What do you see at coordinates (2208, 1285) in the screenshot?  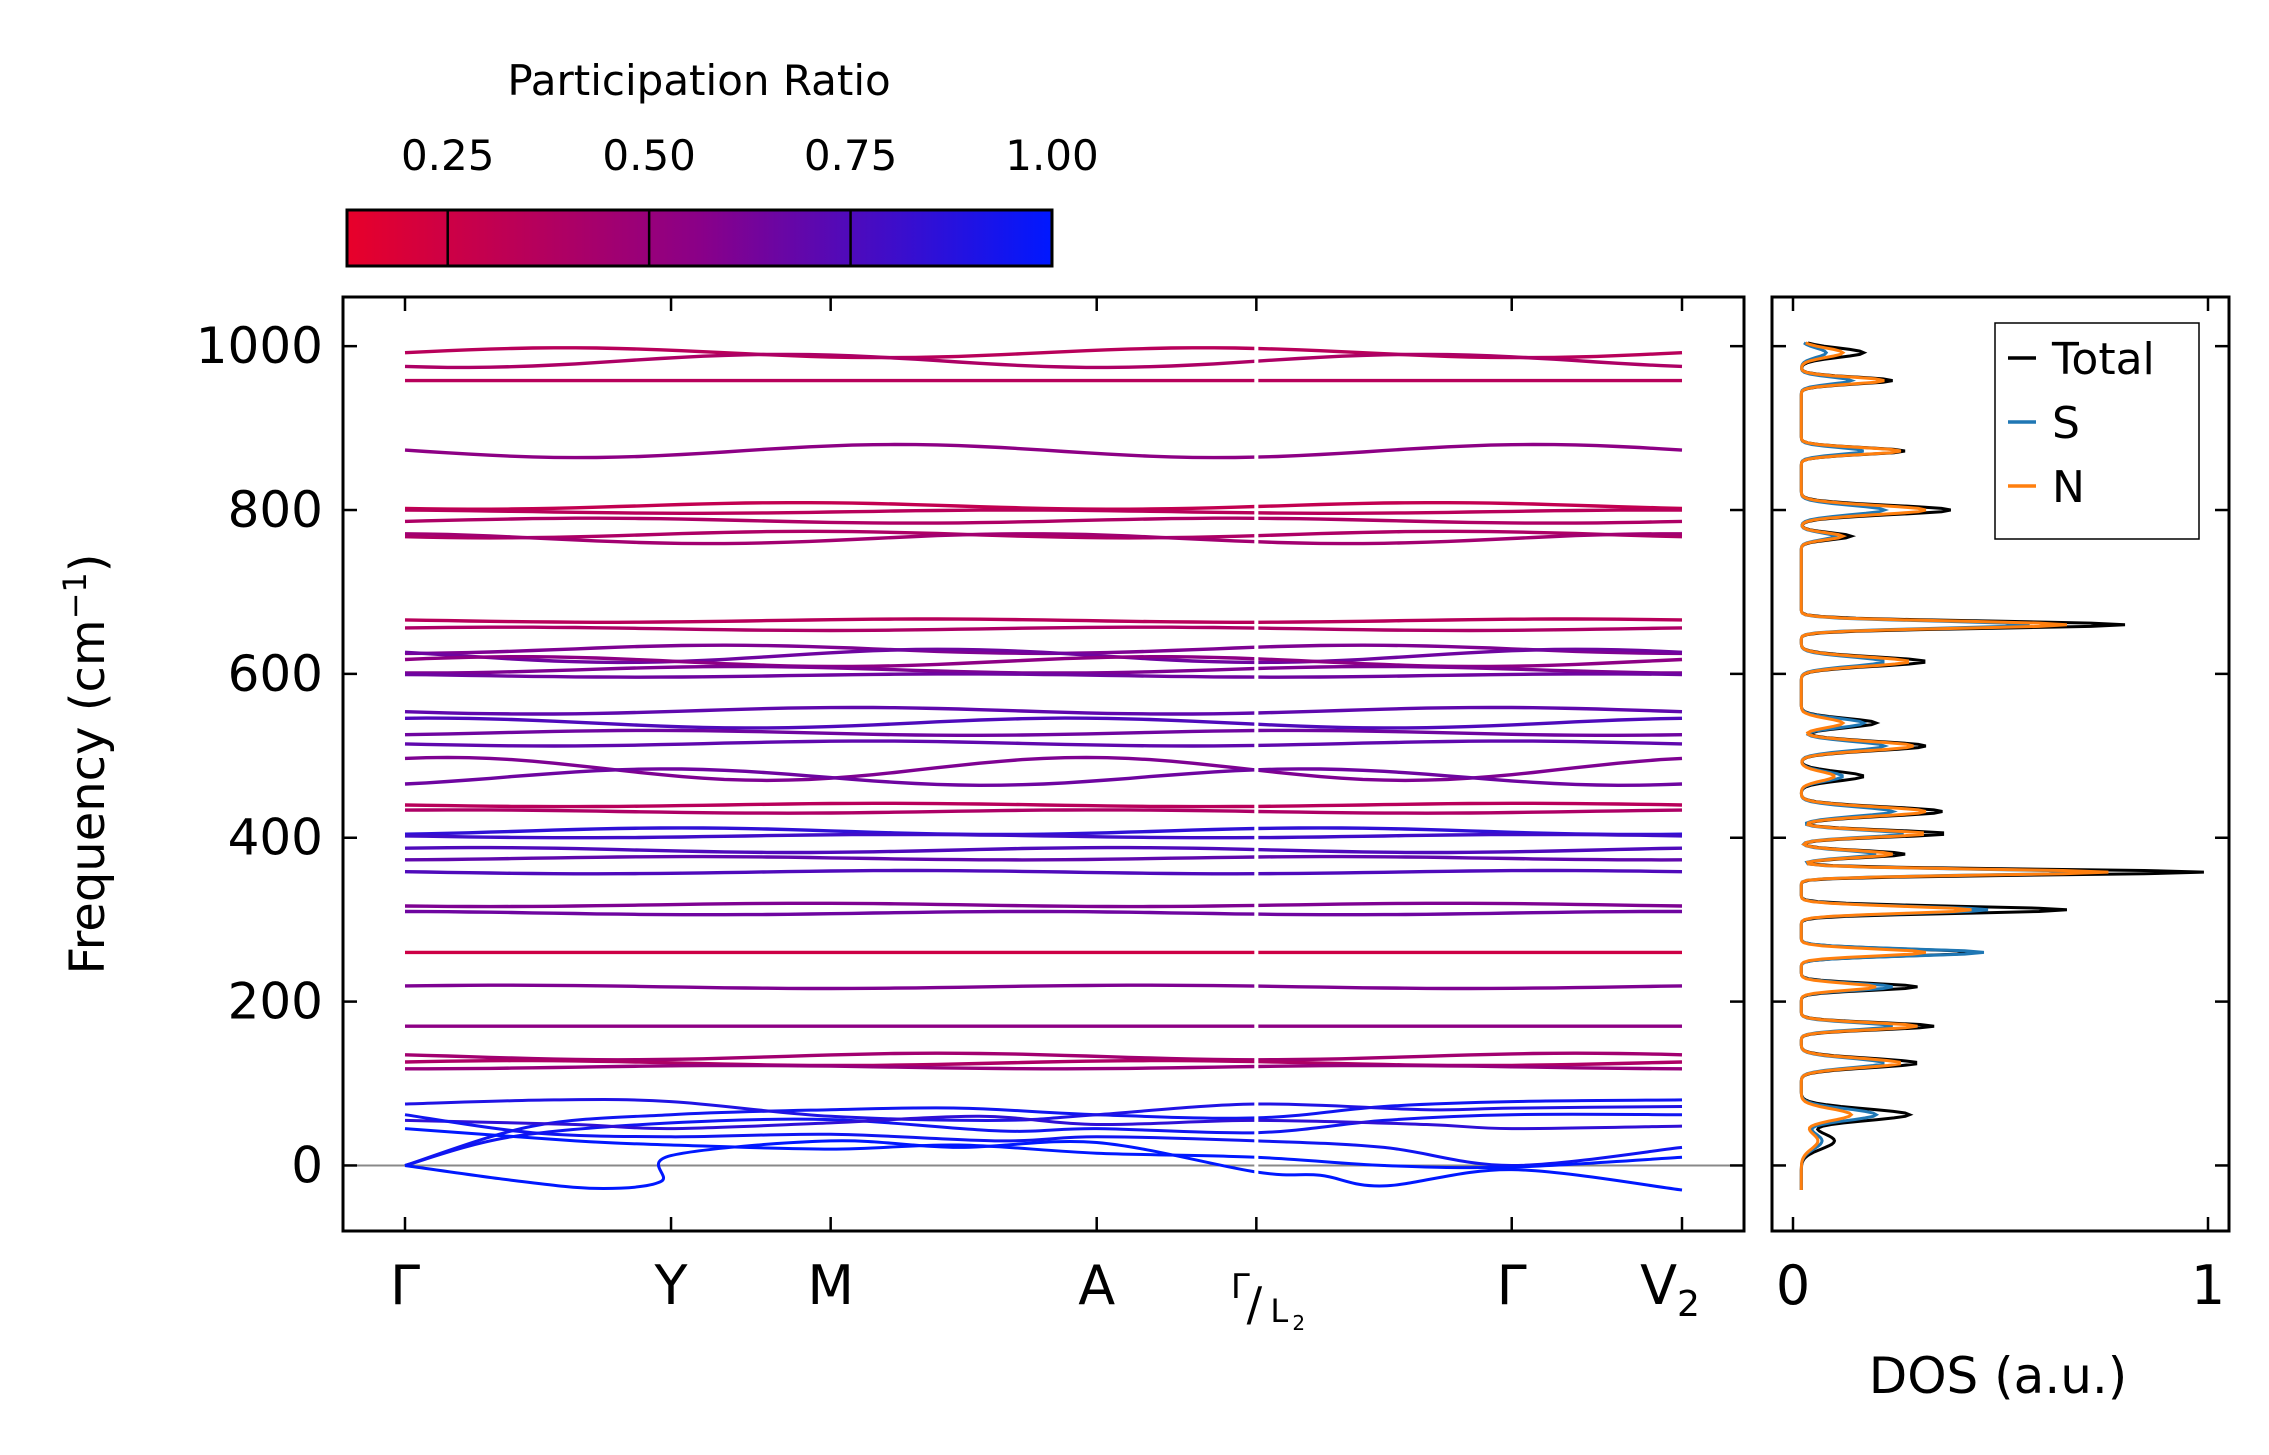 I see `dos-x-tick-label: 1` at bounding box center [2208, 1285].